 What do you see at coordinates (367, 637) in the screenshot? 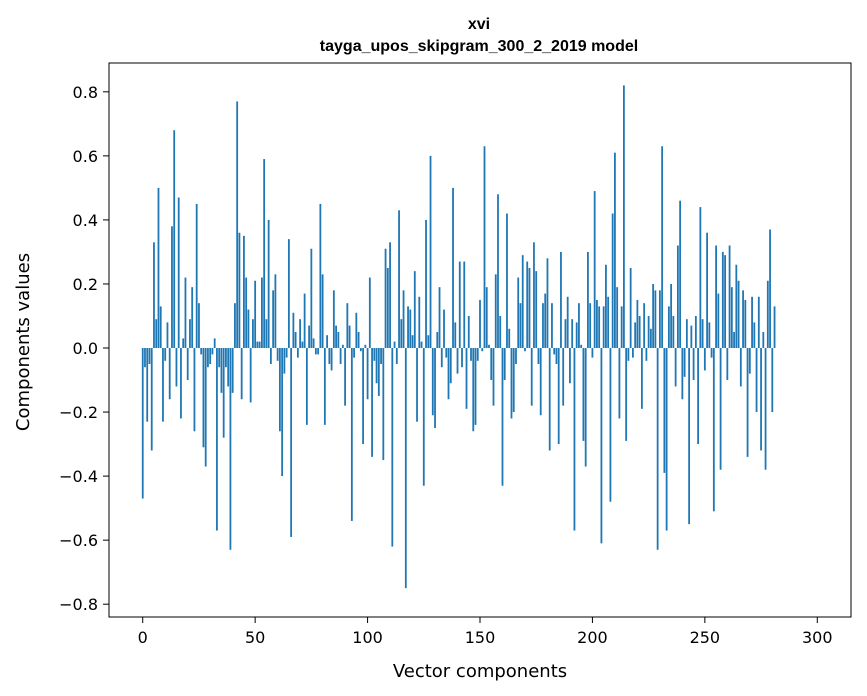
I see `x-tick-label: 100` at bounding box center [367, 637].